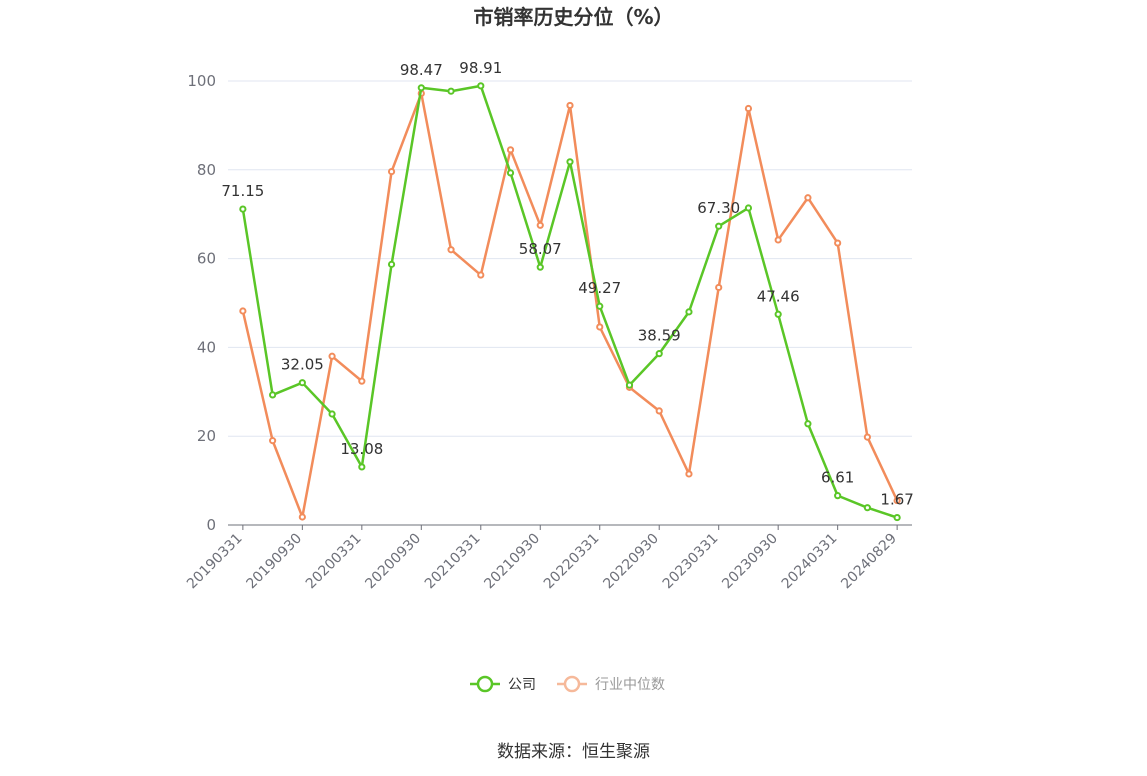 Image resolution: width=1147 pixels, height=776 pixels. Describe the element at coordinates (631, 562) in the screenshot. I see `x-tick-label: 20220930` at that location.